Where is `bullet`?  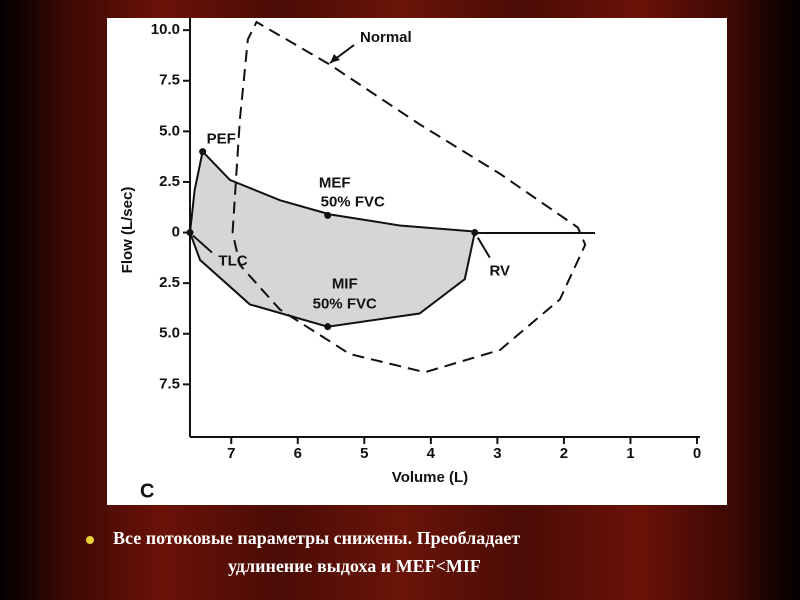
bullet is located at coordinates (90, 540).